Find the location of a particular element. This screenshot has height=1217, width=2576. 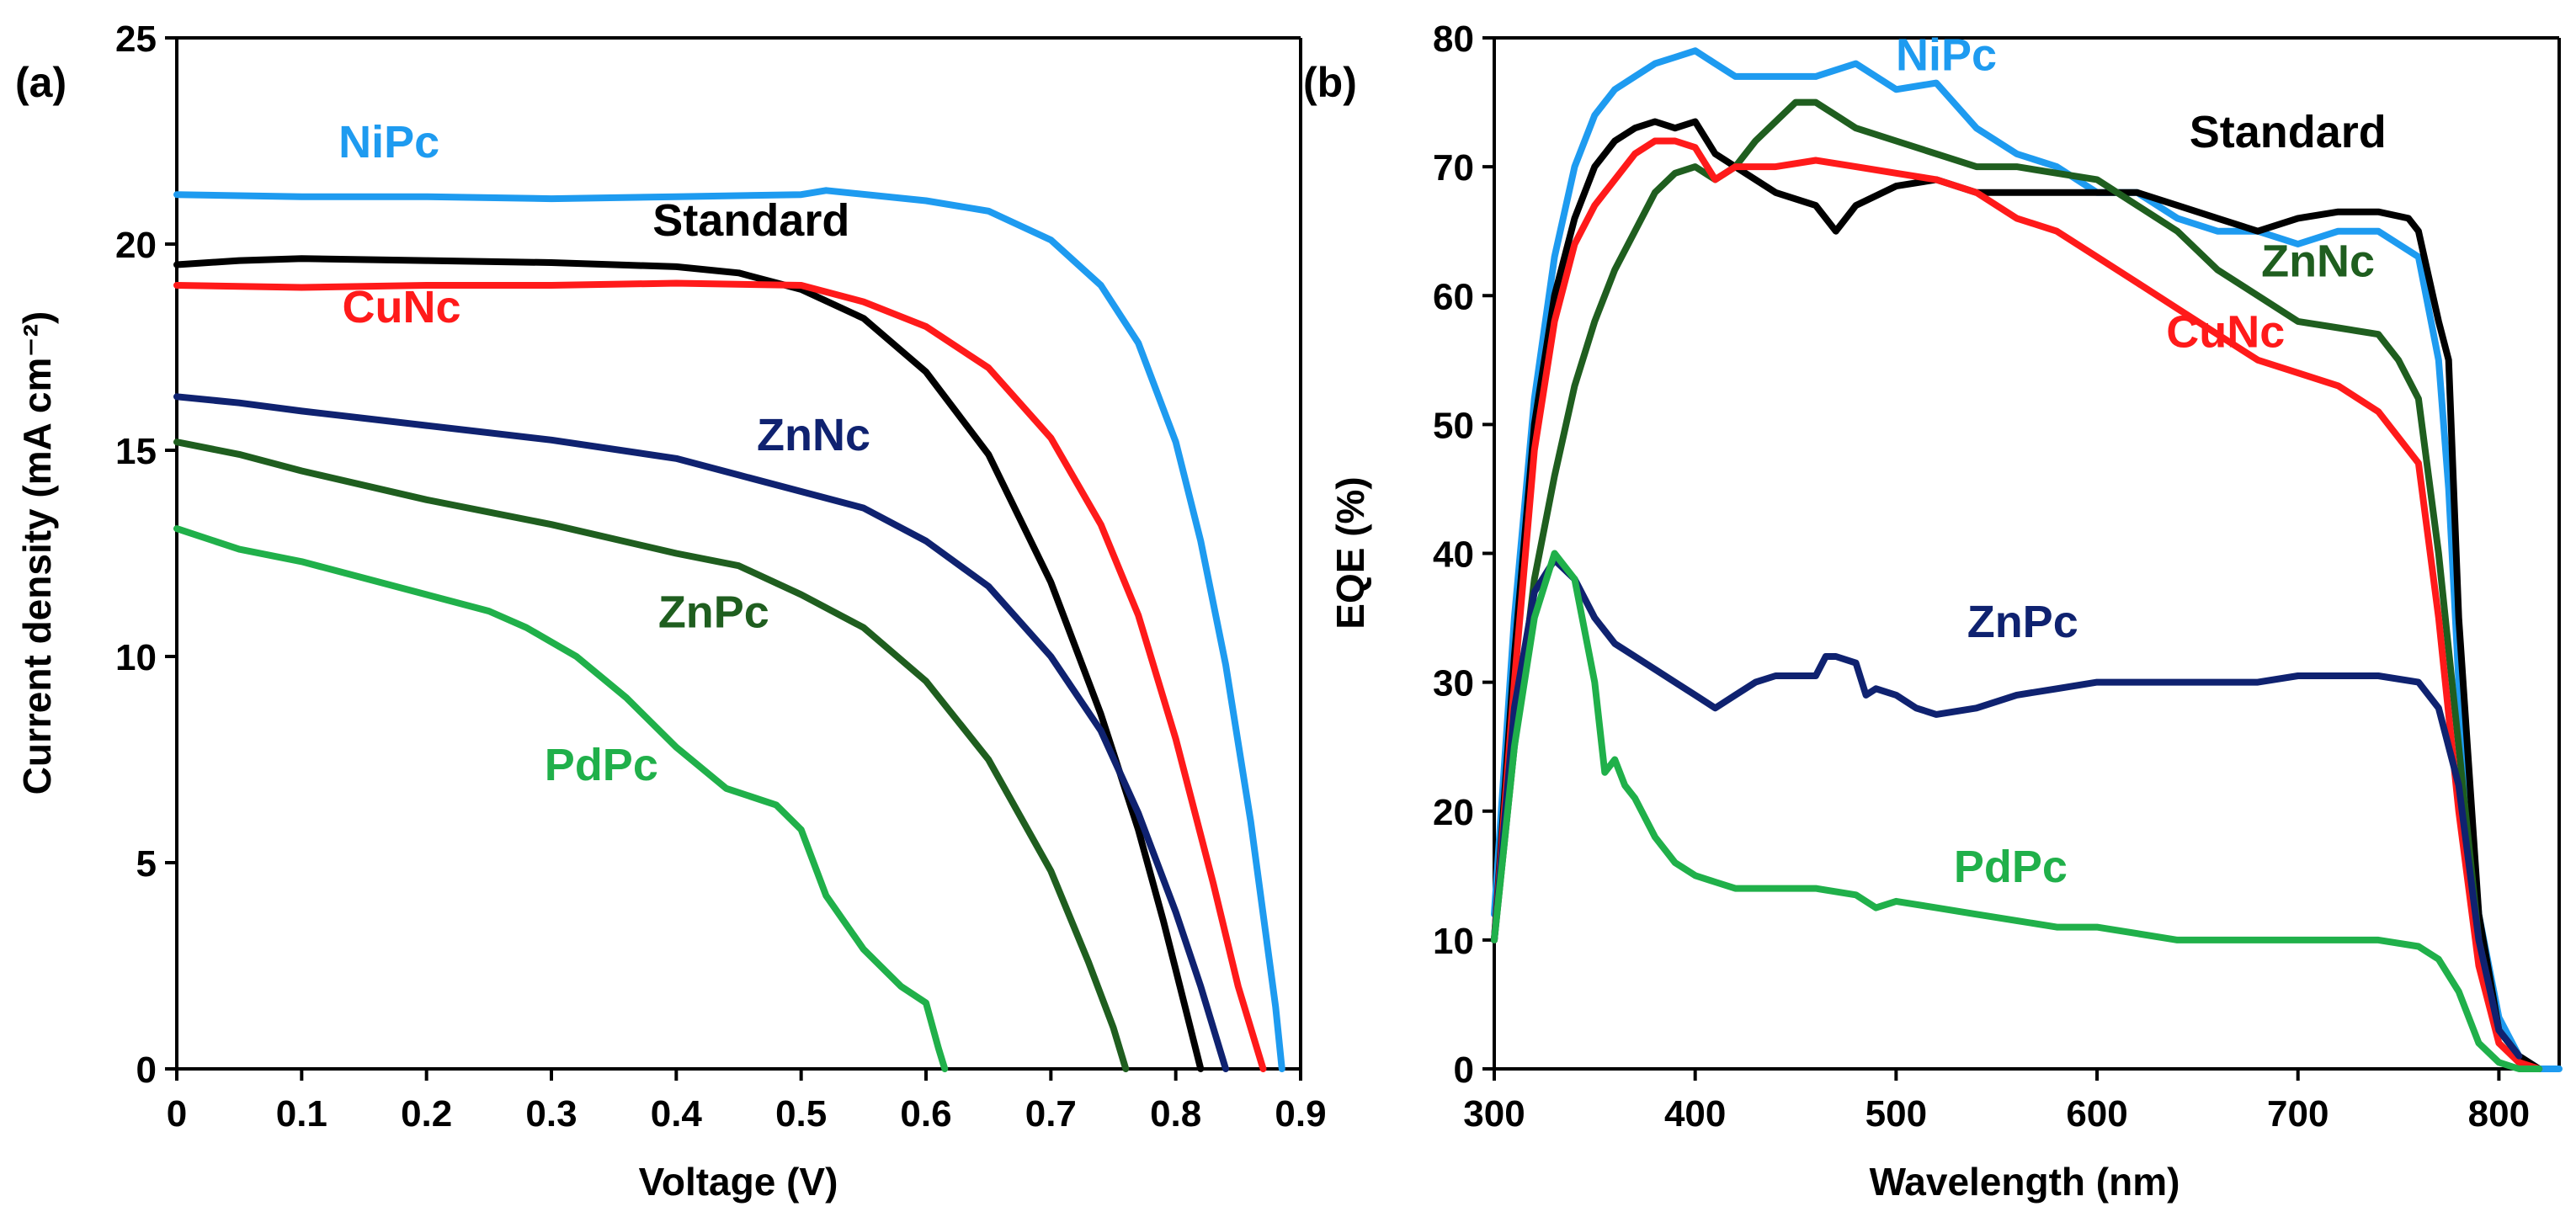

x-tick-label: 0.8 is located at coordinates (1175, 1114).